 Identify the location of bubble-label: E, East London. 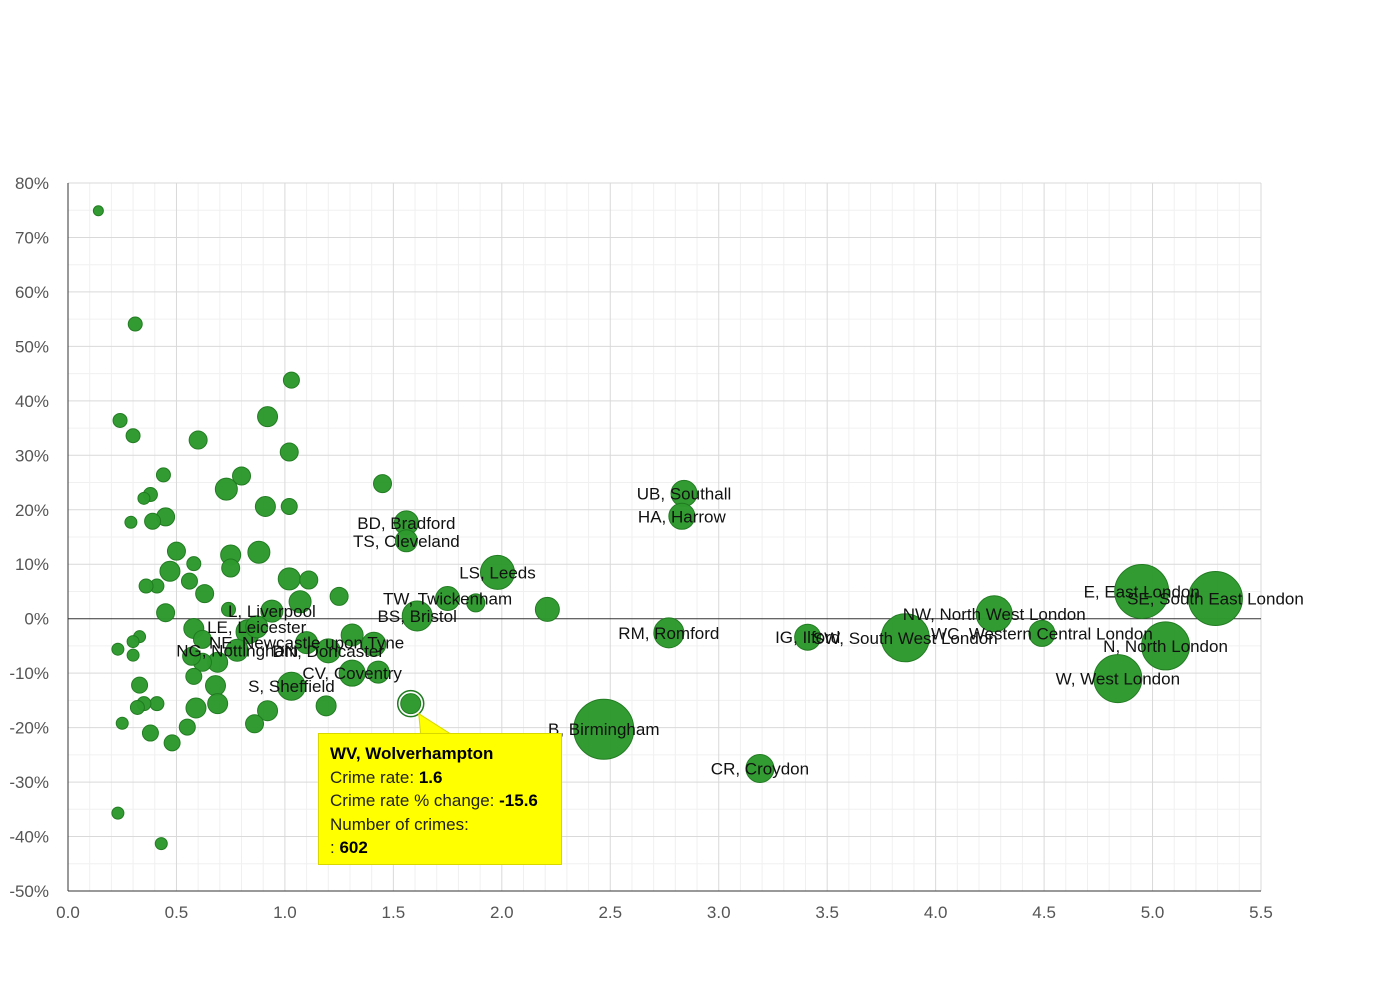
(1142, 591).